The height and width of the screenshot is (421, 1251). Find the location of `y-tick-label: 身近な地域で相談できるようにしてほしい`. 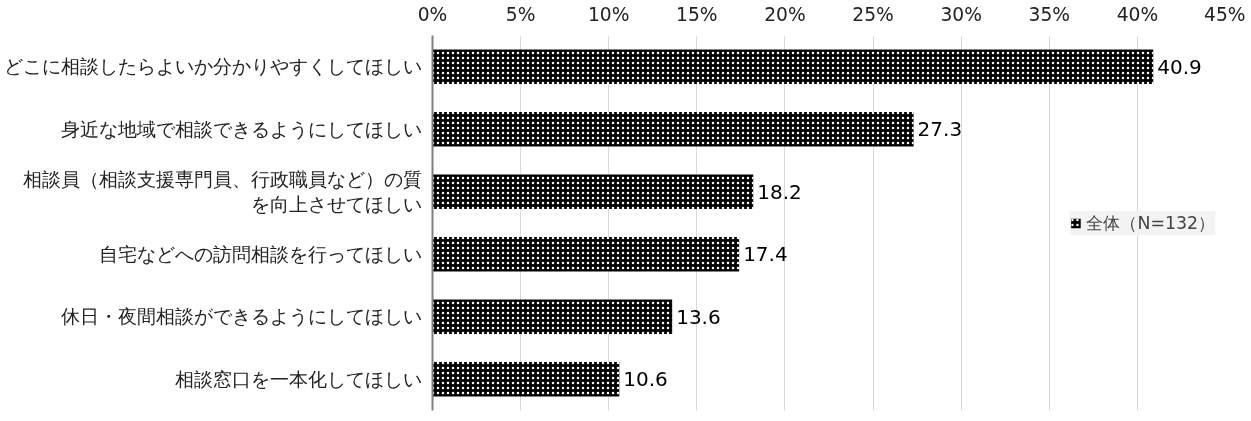

y-tick-label: 身近な地域で相談できるようにしてほしい is located at coordinates (241, 129).